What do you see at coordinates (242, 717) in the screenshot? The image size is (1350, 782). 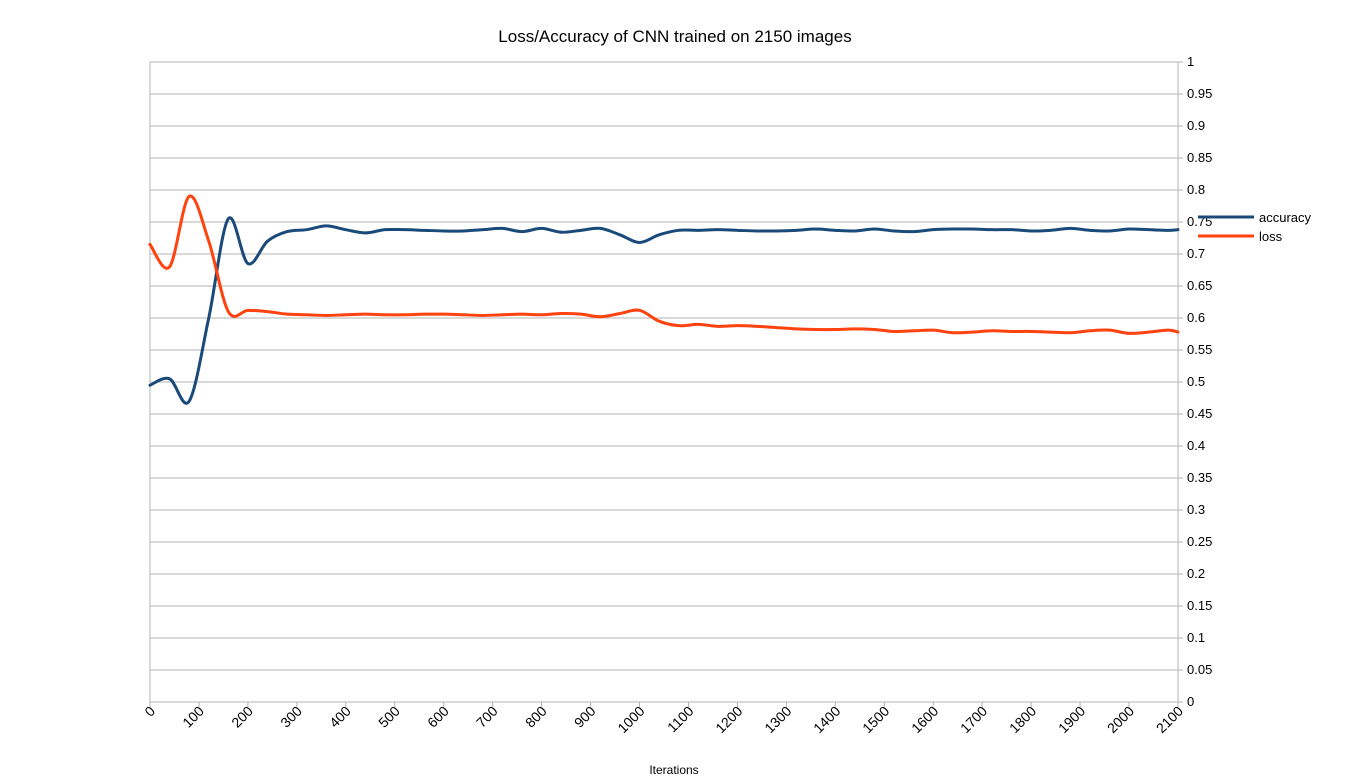 I see `x-tick-label: 200` at bounding box center [242, 717].